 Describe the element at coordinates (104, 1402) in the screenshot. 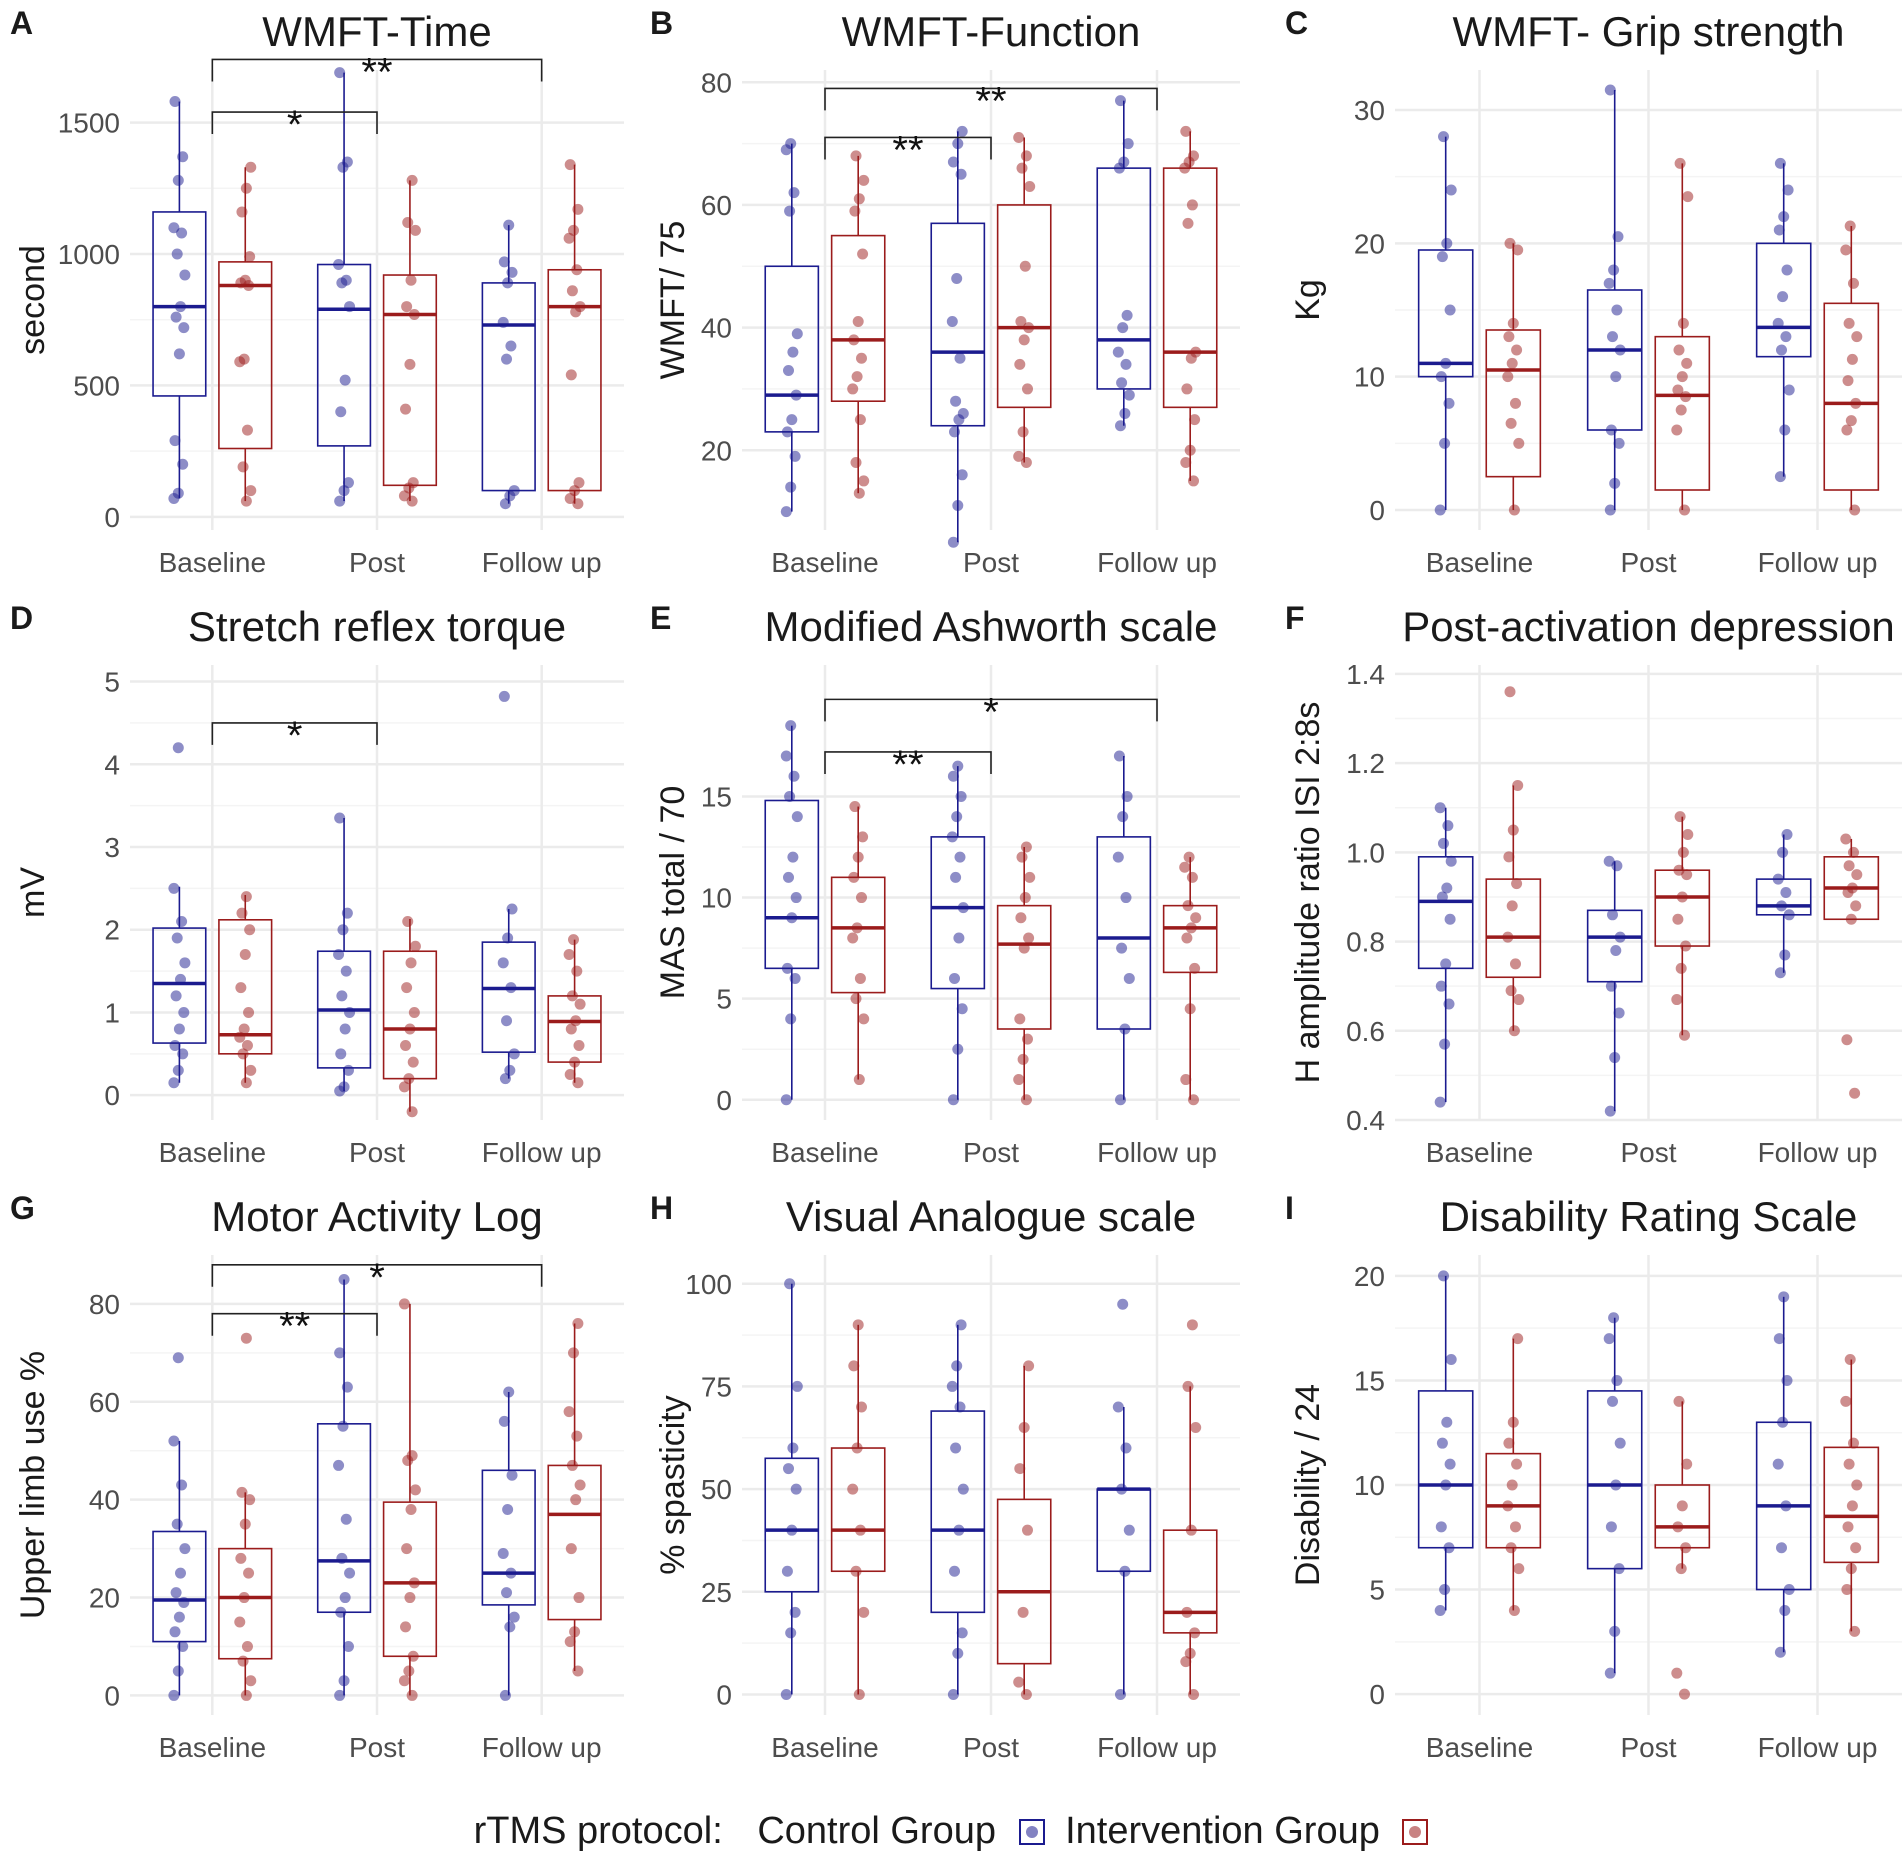

I see `y-tick-label: 60` at that location.